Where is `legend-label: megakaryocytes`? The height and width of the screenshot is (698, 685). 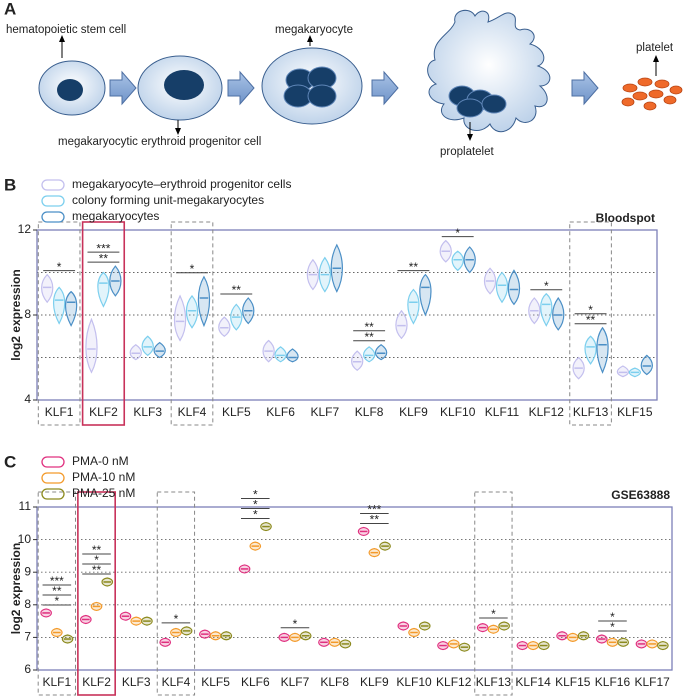
legend-label: megakaryocytes is located at coordinates (115, 216).